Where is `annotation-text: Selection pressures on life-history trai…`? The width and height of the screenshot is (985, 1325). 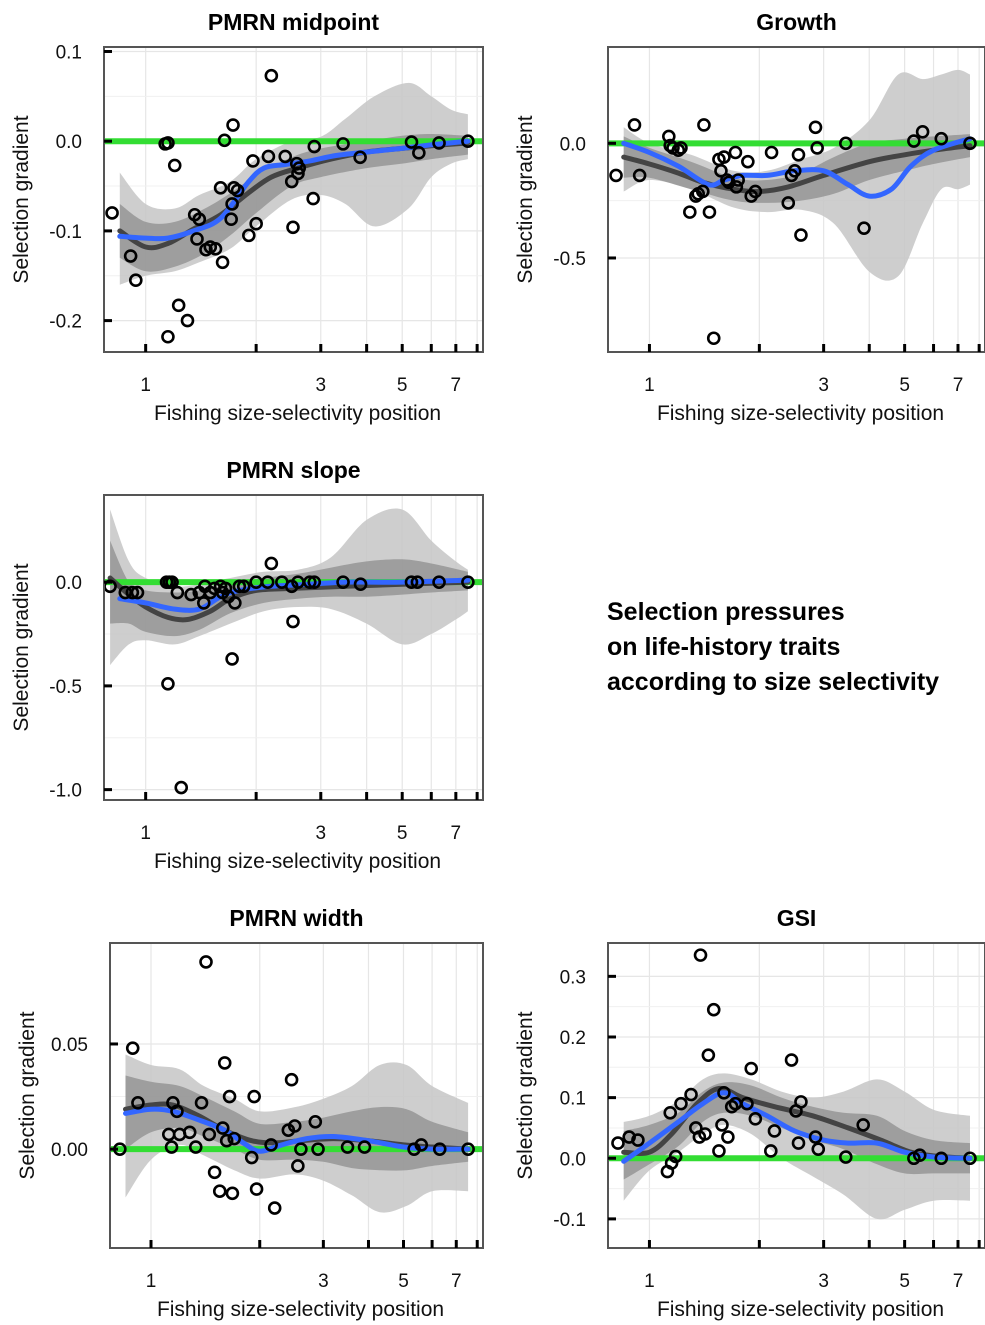
annotation-text: Selection pressures on life-history trai… is located at coordinates (794, 647).